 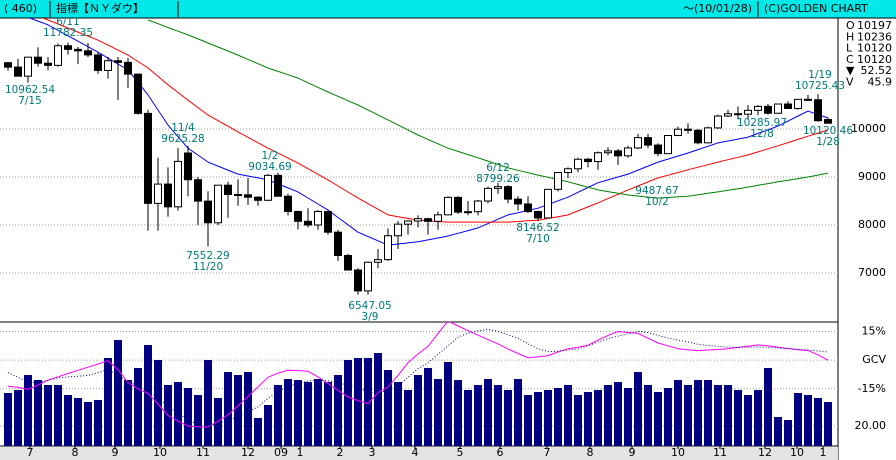 I want to click on annotation-value: 9034.69, so click(x=269, y=167).